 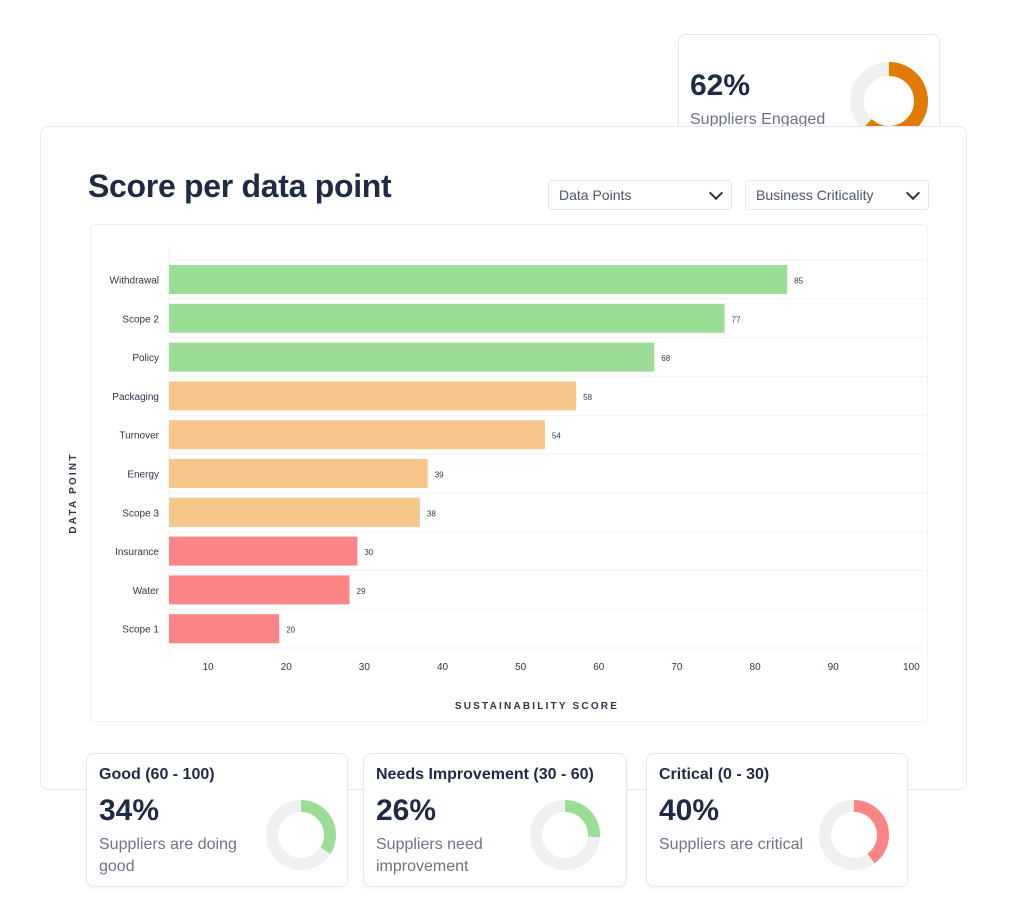 I want to click on needs-improvement-percent: 26%, so click(x=406, y=810).